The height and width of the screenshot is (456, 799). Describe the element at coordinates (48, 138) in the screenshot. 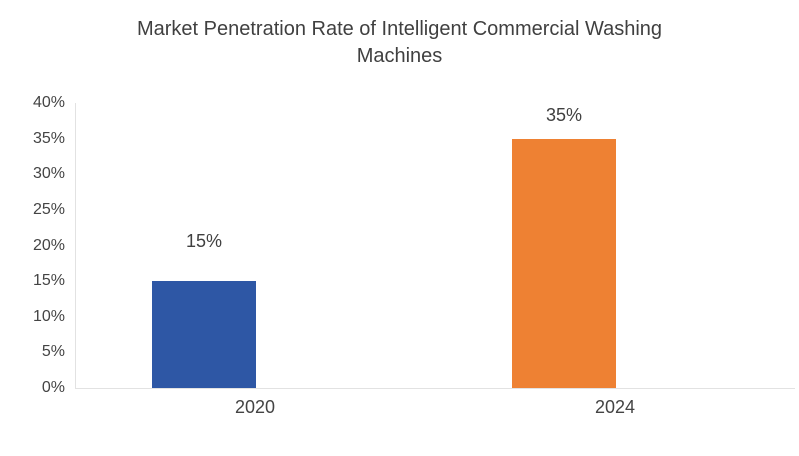

I see `y-tick-label: 35%` at that location.